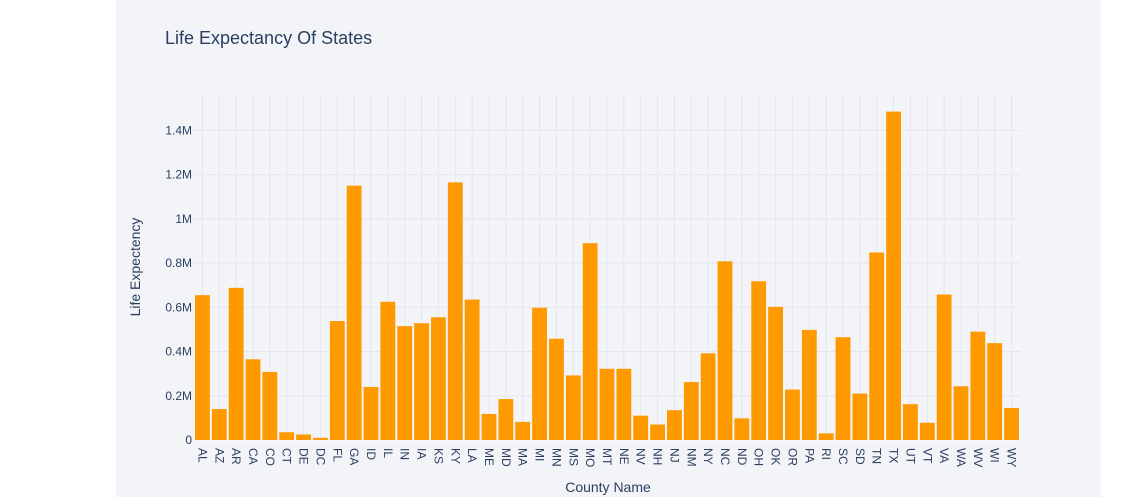 The height and width of the screenshot is (497, 1132). What do you see at coordinates (539, 373) in the screenshot?
I see `bar-mi` at bounding box center [539, 373].